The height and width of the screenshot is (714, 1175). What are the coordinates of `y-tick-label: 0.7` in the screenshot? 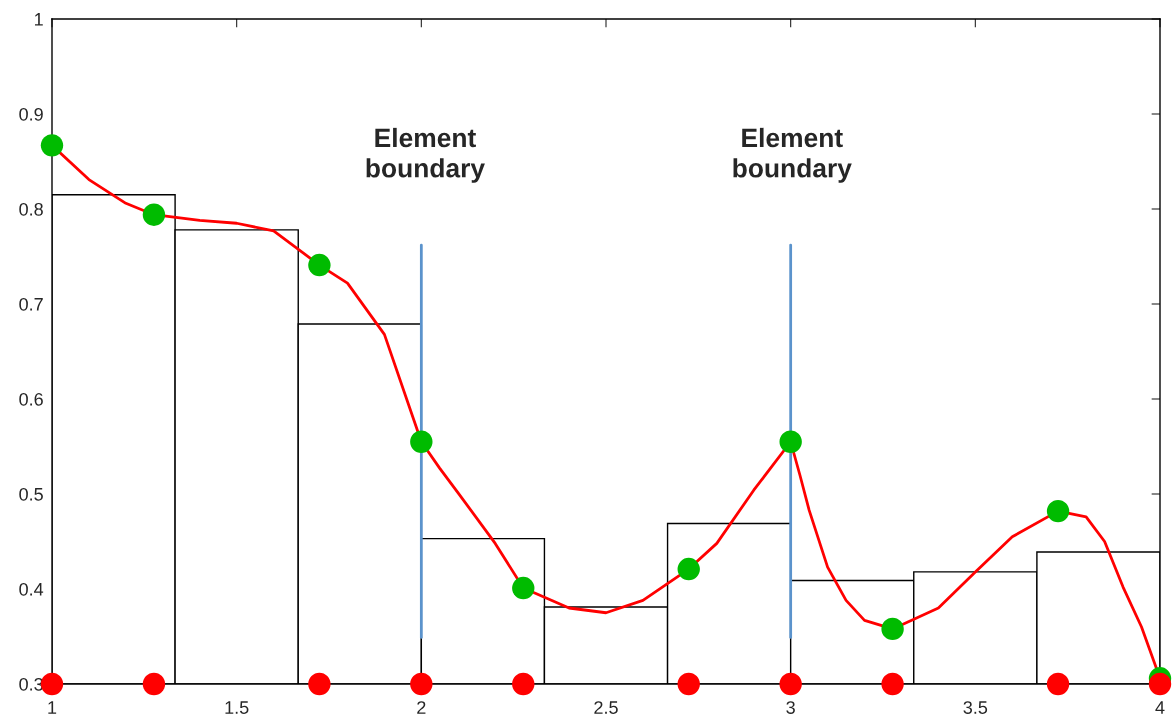 It's located at (31, 304).